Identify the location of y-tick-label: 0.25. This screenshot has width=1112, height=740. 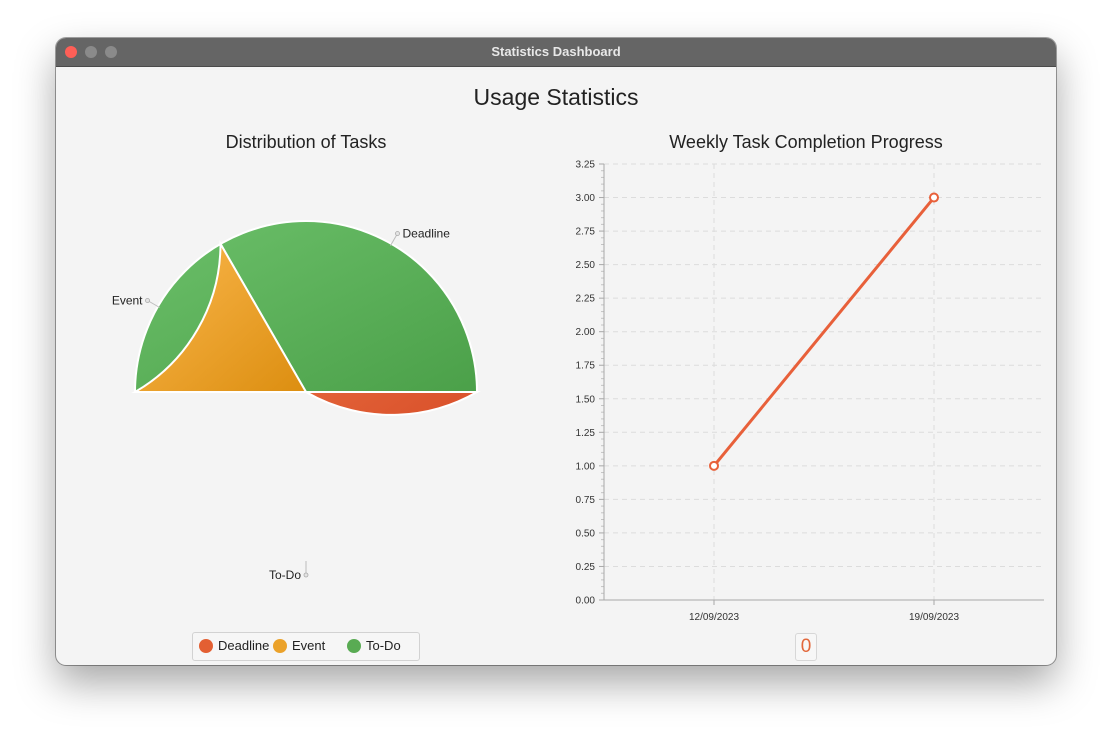
(586, 567).